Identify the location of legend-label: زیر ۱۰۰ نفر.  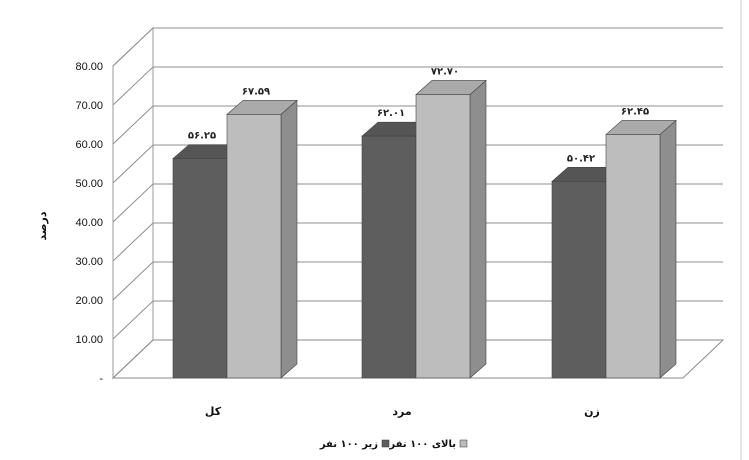
(348, 444).